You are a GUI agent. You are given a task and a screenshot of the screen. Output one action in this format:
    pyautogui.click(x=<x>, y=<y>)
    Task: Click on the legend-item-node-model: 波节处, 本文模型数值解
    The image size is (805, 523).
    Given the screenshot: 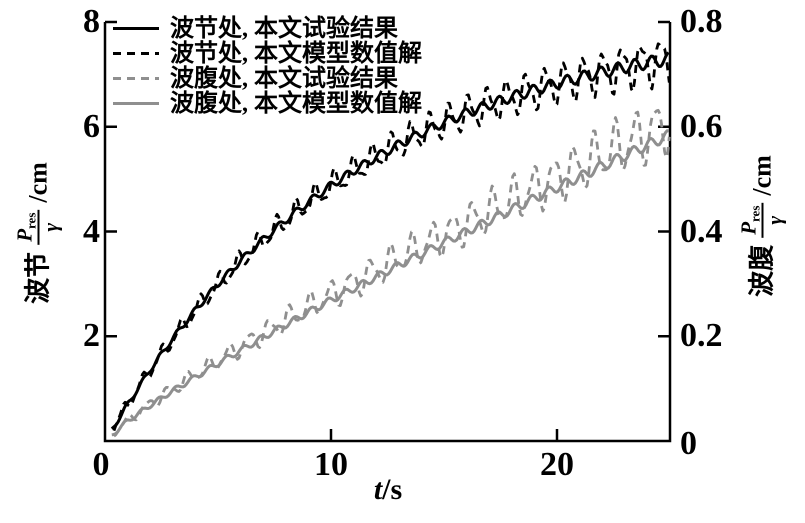 What is the action you would take?
    pyautogui.click(x=267, y=53)
    